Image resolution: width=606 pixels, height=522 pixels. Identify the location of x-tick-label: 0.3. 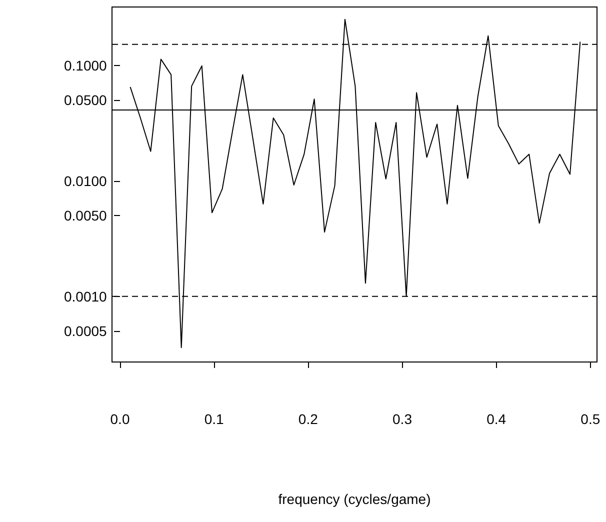
(402, 419).